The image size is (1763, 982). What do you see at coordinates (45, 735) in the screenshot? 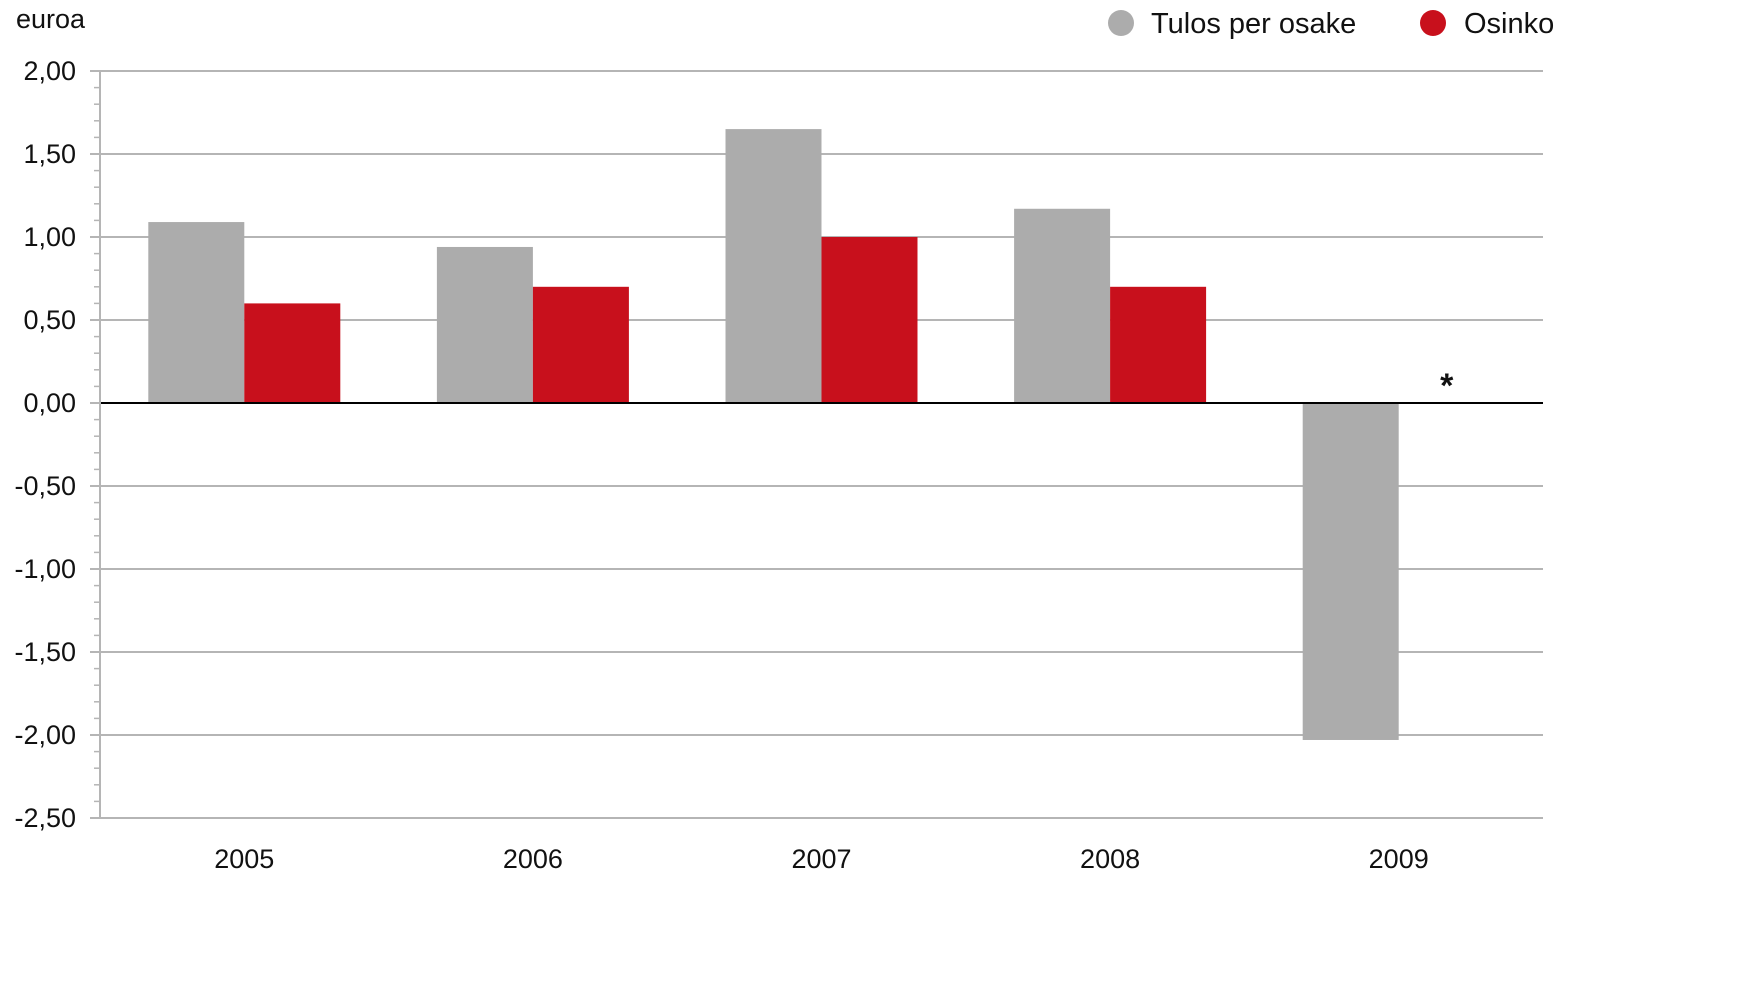
I see `y-tick-label: -2,00` at bounding box center [45, 735].